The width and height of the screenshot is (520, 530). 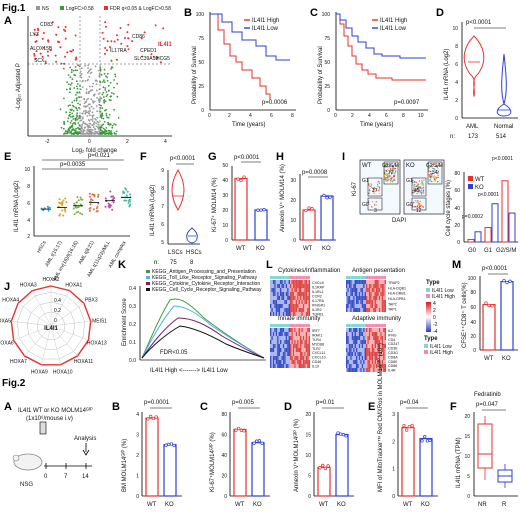 What do you see at coordinates (243, 403) in the screenshot?
I see `fig2-pvalue: p=0.005` at bounding box center [243, 403].